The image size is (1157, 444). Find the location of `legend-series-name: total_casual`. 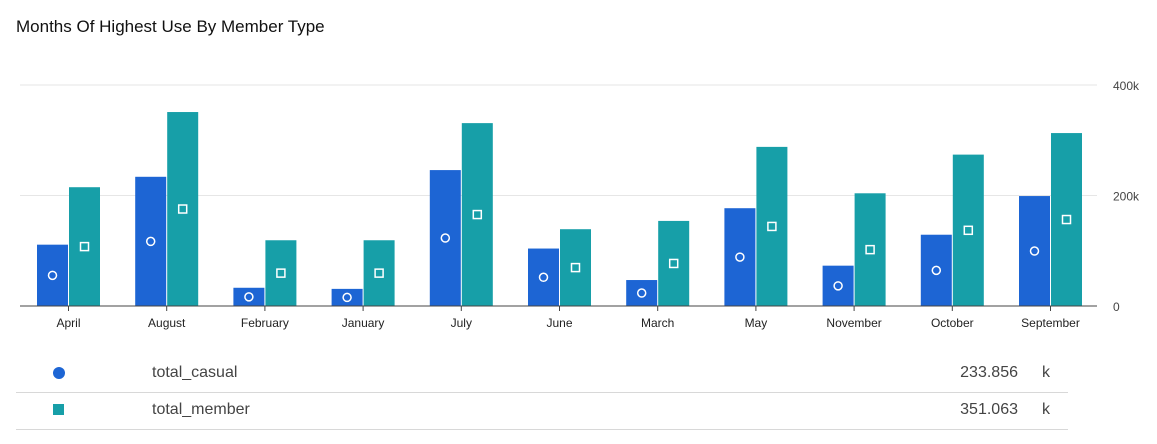

legend-series-name: total_casual is located at coordinates (195, 372).